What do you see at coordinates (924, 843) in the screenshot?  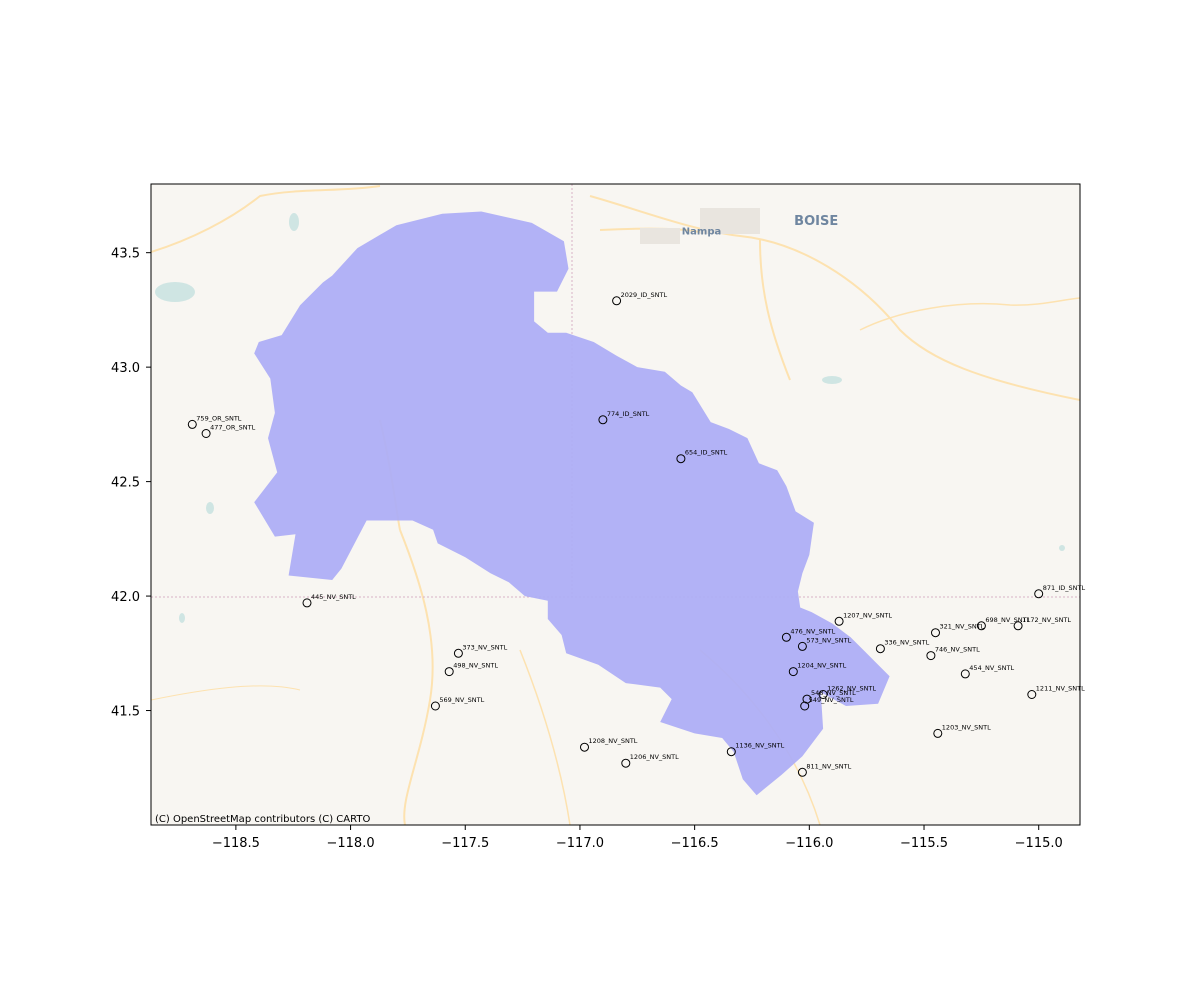 I see `x-tick-label: −115.5` at bounding box center [924, 843].